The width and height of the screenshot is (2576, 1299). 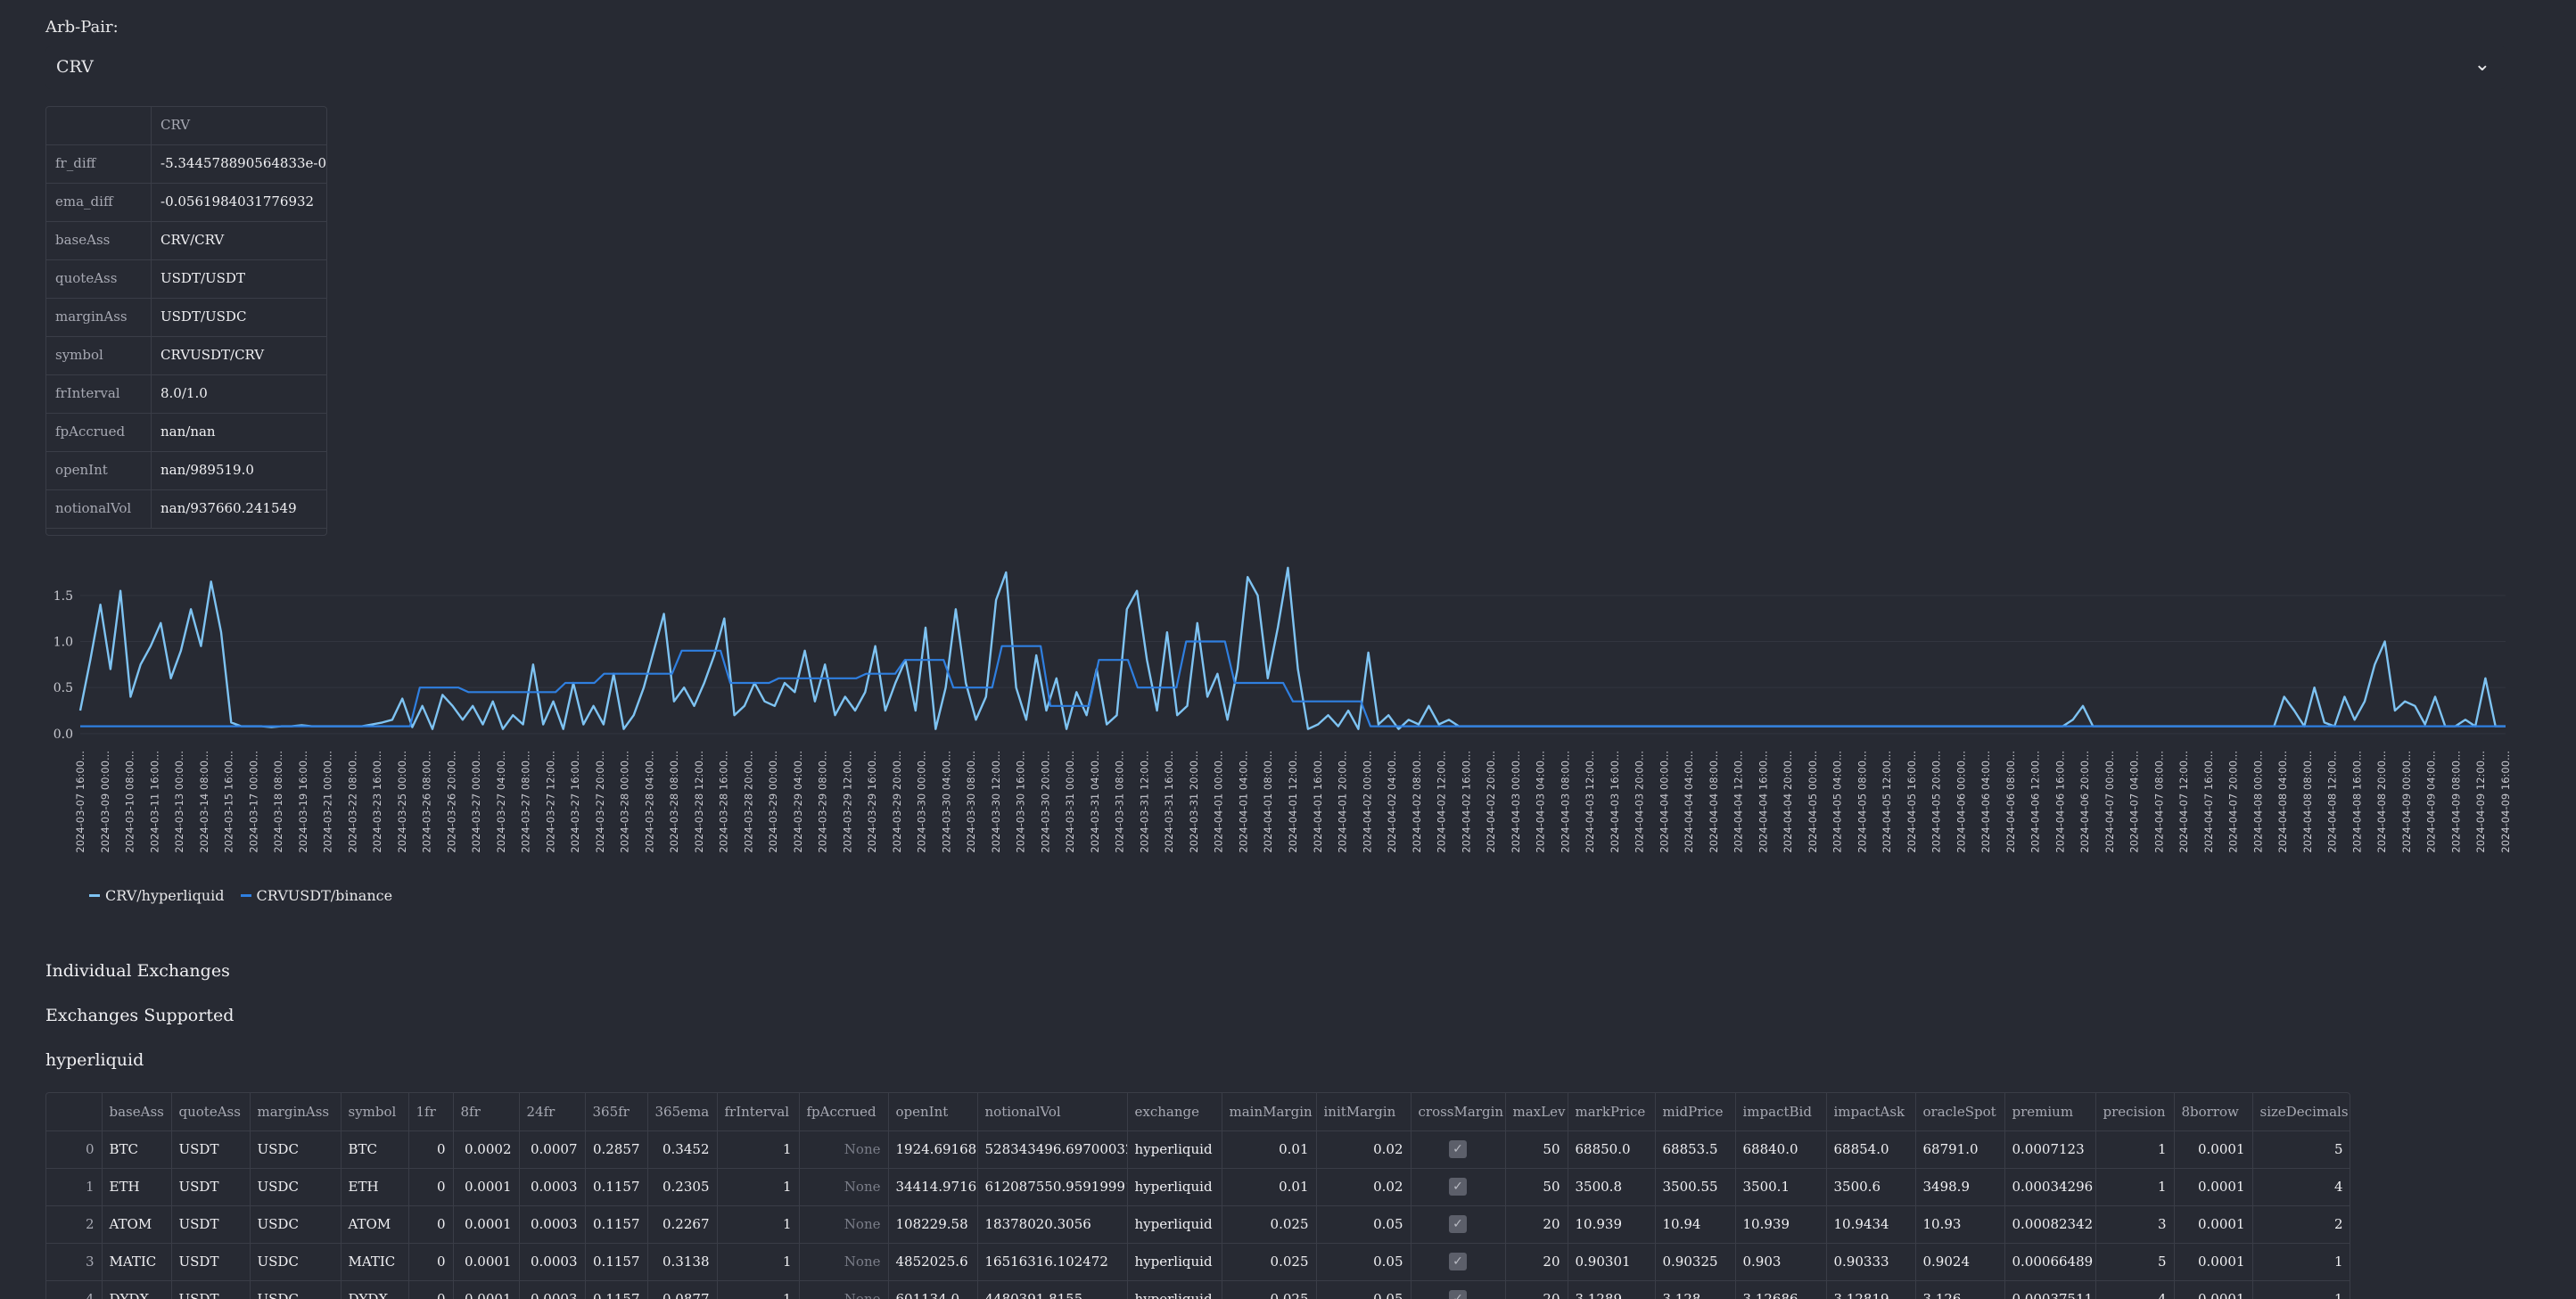 What do you see at coordinates (1269, 1112) in the screenshot?
I see `column-header-mainMargin: mainMargin` at bounding box center [1269, 1112].